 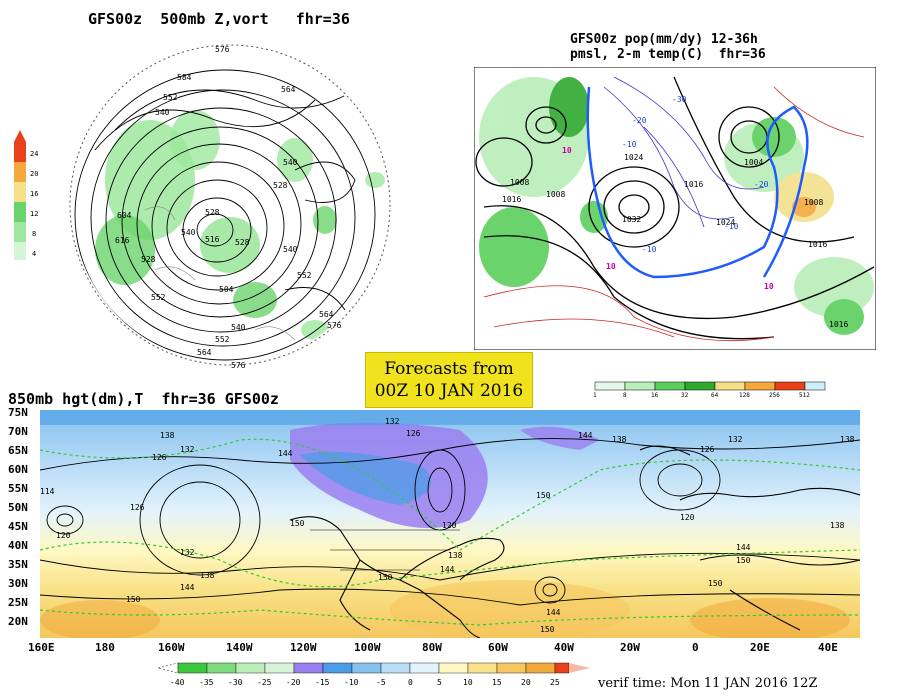 I want to click on lon-label: 80W, so click(x=432, y=647).